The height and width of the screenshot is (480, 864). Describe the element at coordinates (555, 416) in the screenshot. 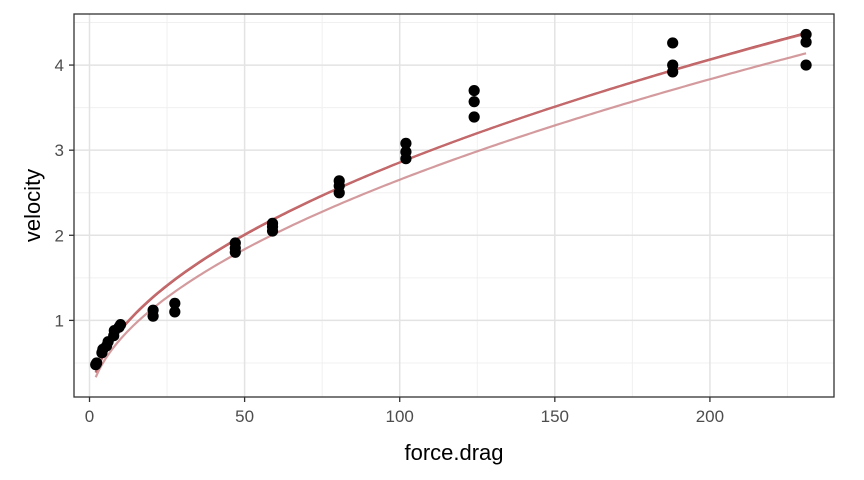

I see `x-tick-label: 150` at that location.